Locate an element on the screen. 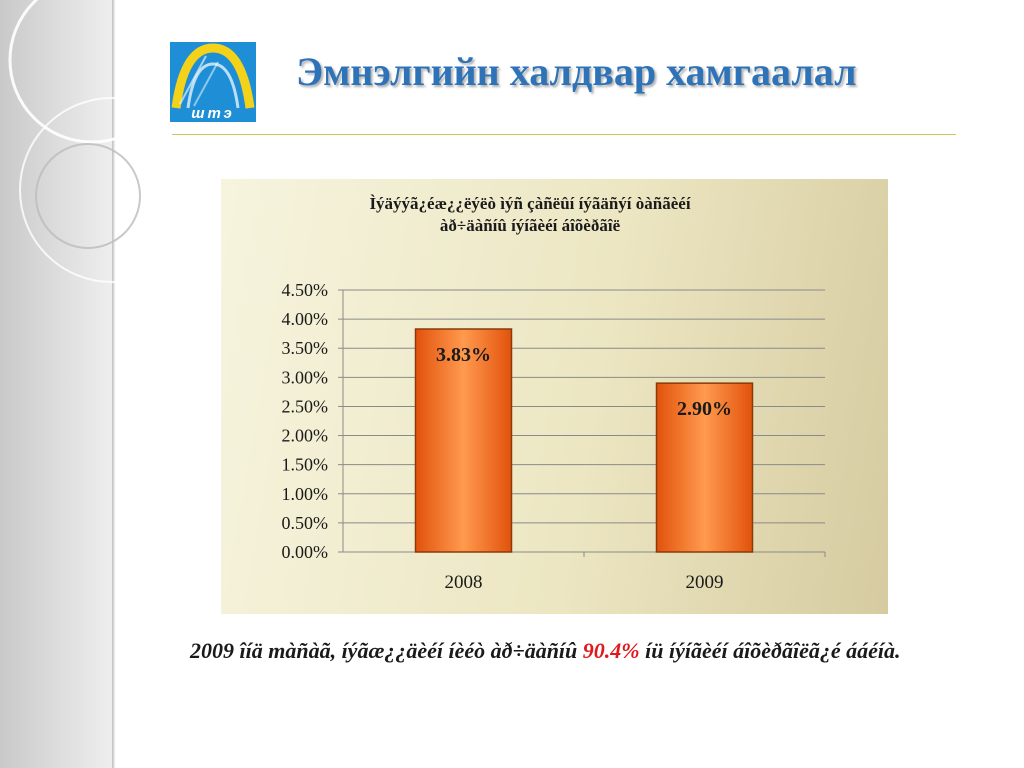 Image resolution: width=1024 pixels, height=768 pixels. y-tick-label: 1.00% is located at coordinates (305, 494).